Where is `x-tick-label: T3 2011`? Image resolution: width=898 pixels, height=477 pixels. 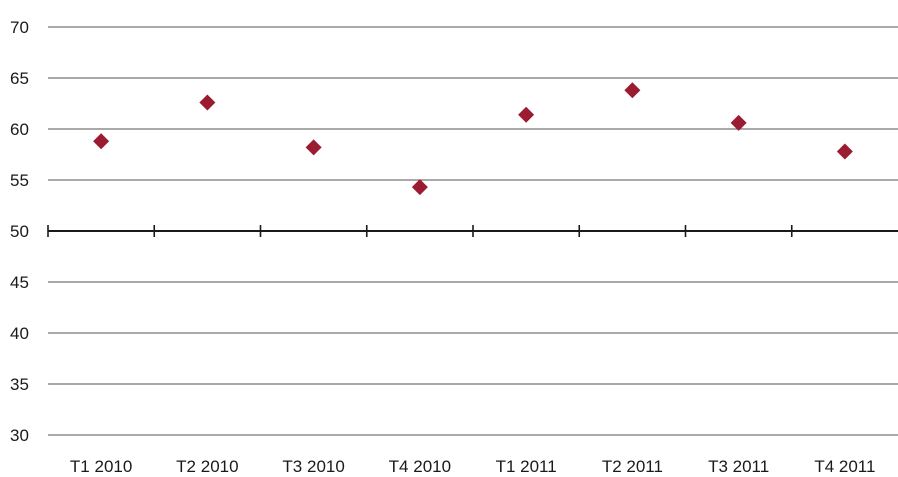
x-tick-label: T3 2011 is located at coordinates (738, 466).